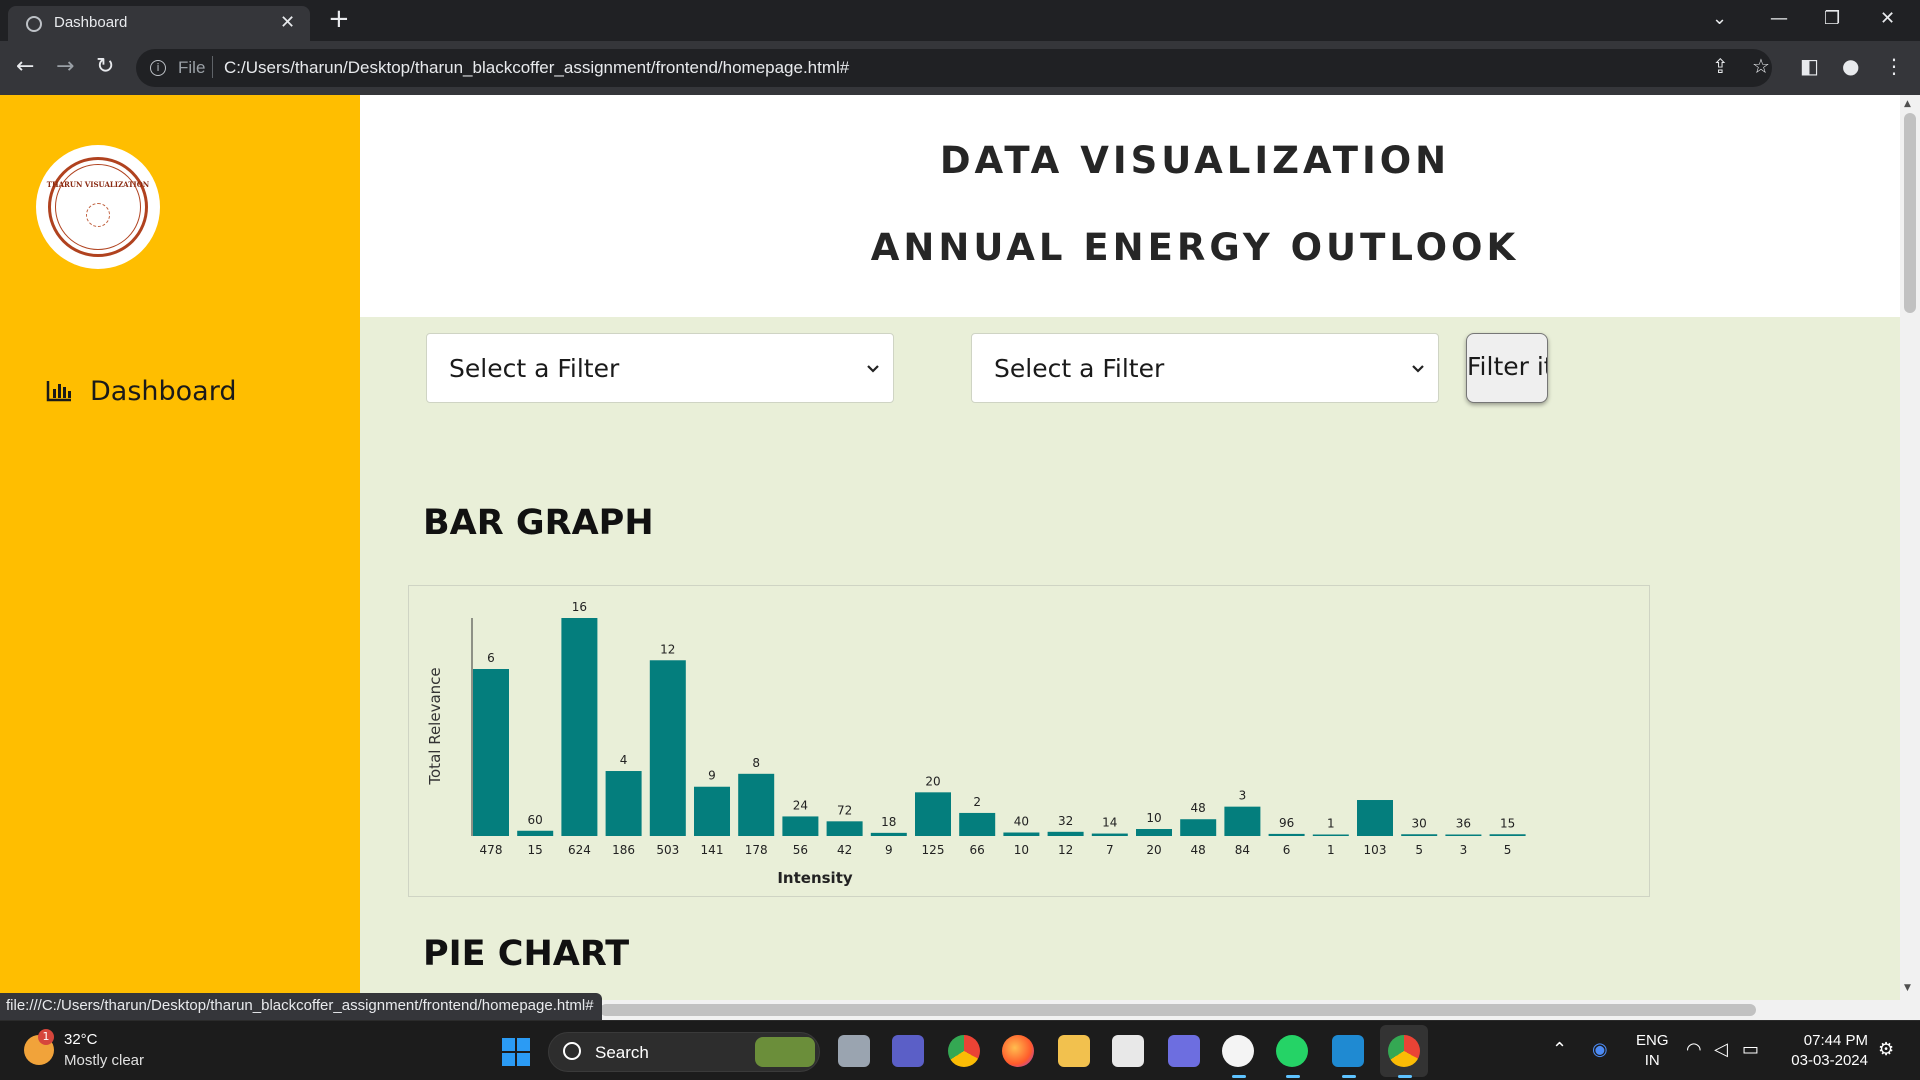 This screenshot has width=1920, height=1080. What do you see at coordinates (1761, 66) in the screenshot?
I see `bookmark-star-icon: ☆` at bounding box center [1761, 66].